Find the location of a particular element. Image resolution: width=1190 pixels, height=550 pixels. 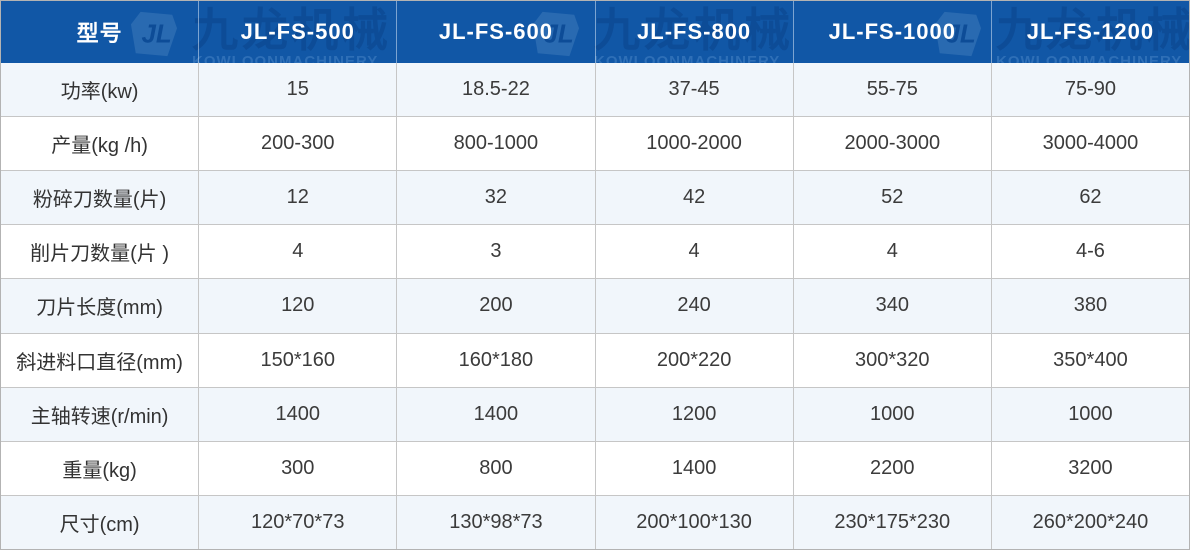

row-label: 斜进料口直径(mm) is located at coordinates (99, 362).